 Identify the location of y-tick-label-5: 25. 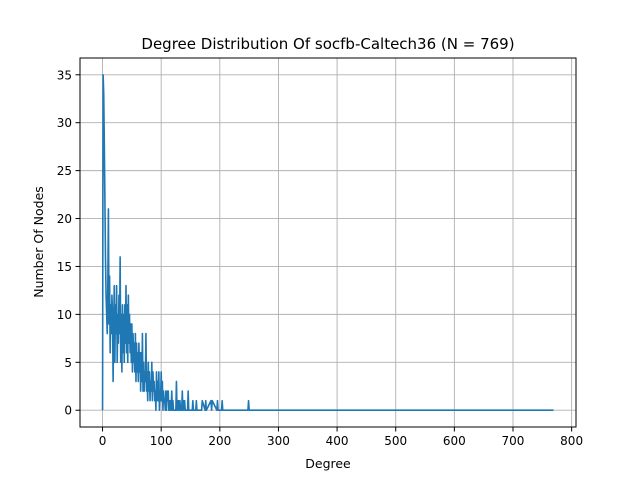
(64, 171).